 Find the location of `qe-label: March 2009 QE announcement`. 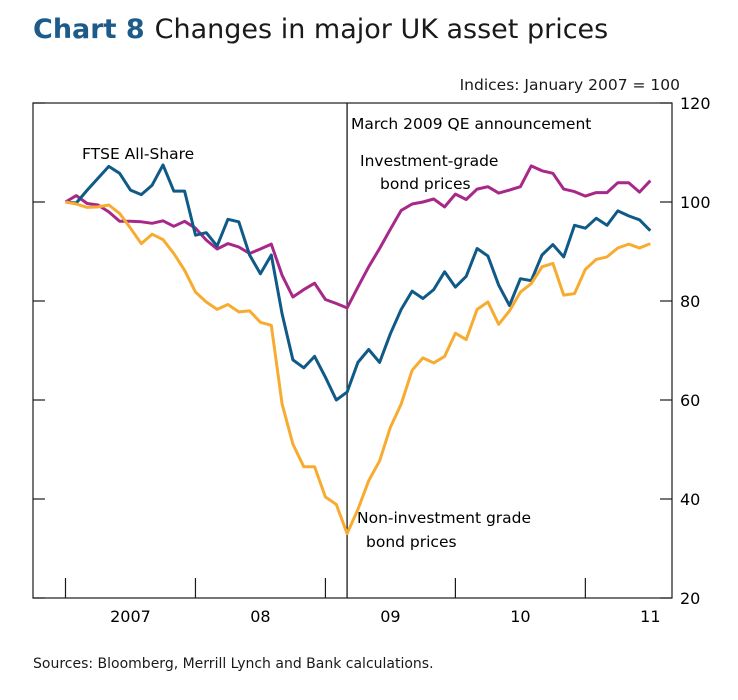

qe-label: March 2009 QE announcement is located at coordinates (471, 124).